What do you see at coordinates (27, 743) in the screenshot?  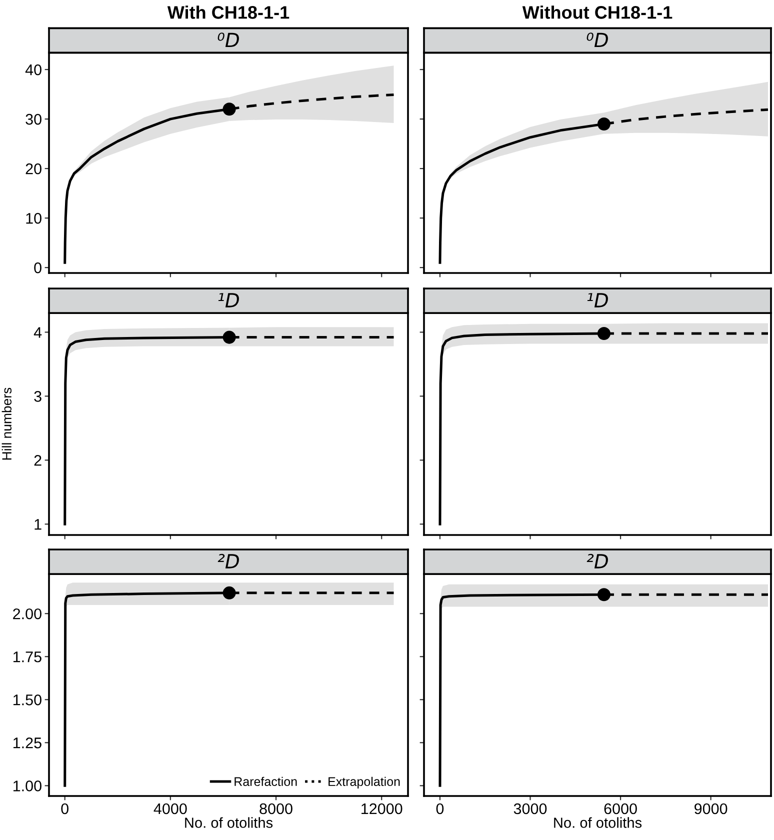 I see `y-tick-label: 1.25` at bounding box center [27, 743].